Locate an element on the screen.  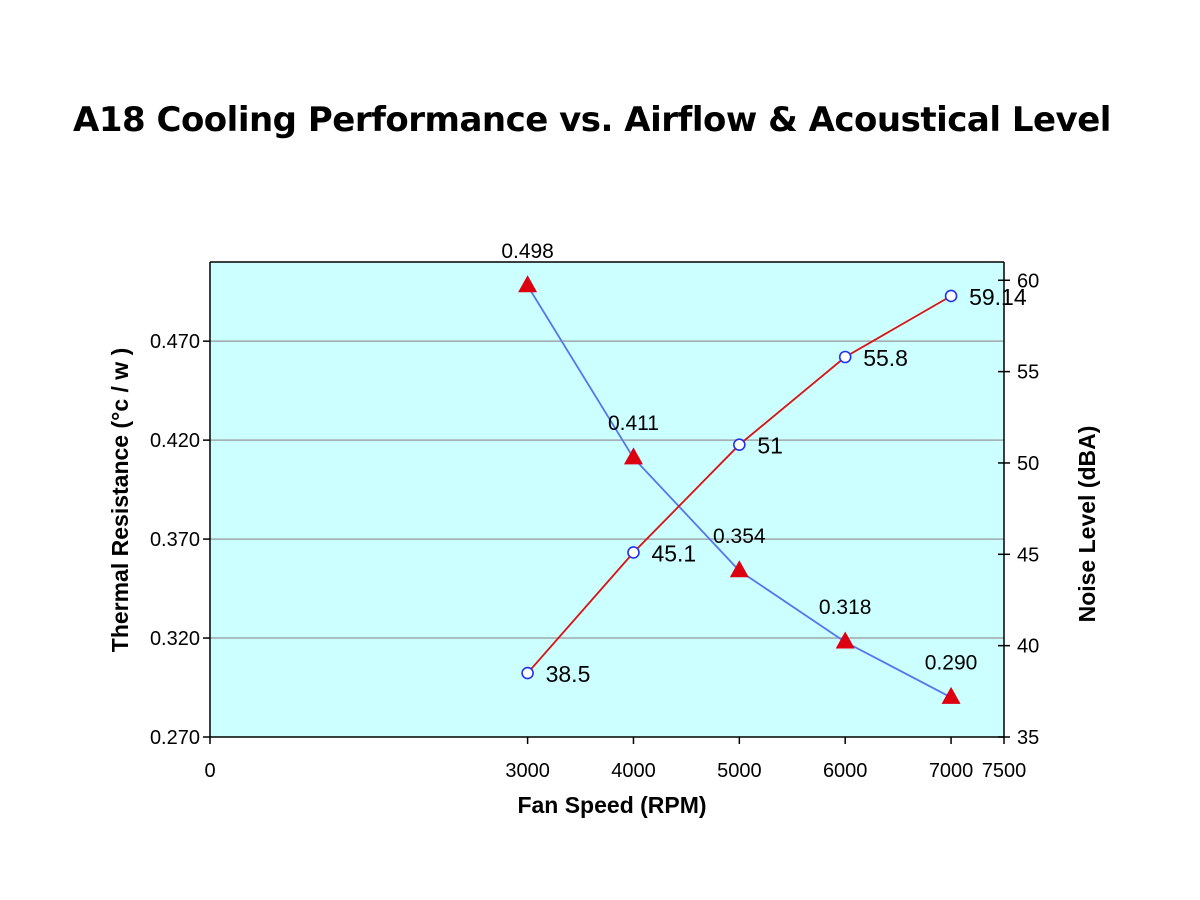
data-label: 55.8 is located at coordinates (885, 358).